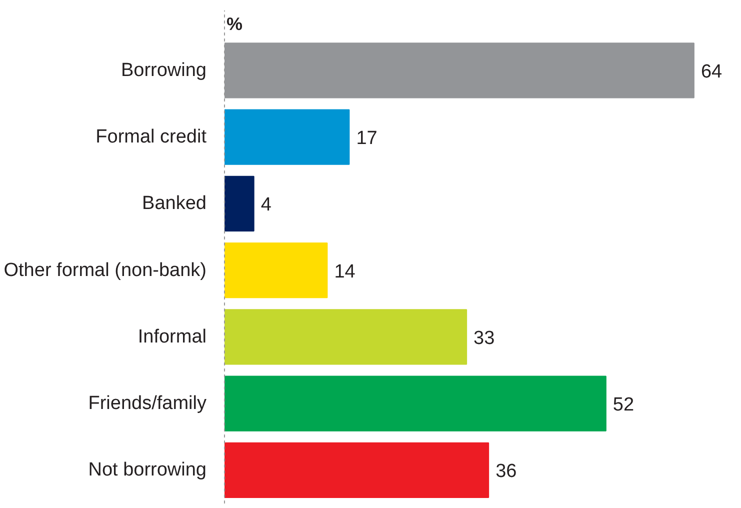 This screenshot has height=508, width=741. What do you see at coordinates (147, 403) in the screenshot?
I see `y-tick-label: Friends/family` at bounding box center [147, 403].